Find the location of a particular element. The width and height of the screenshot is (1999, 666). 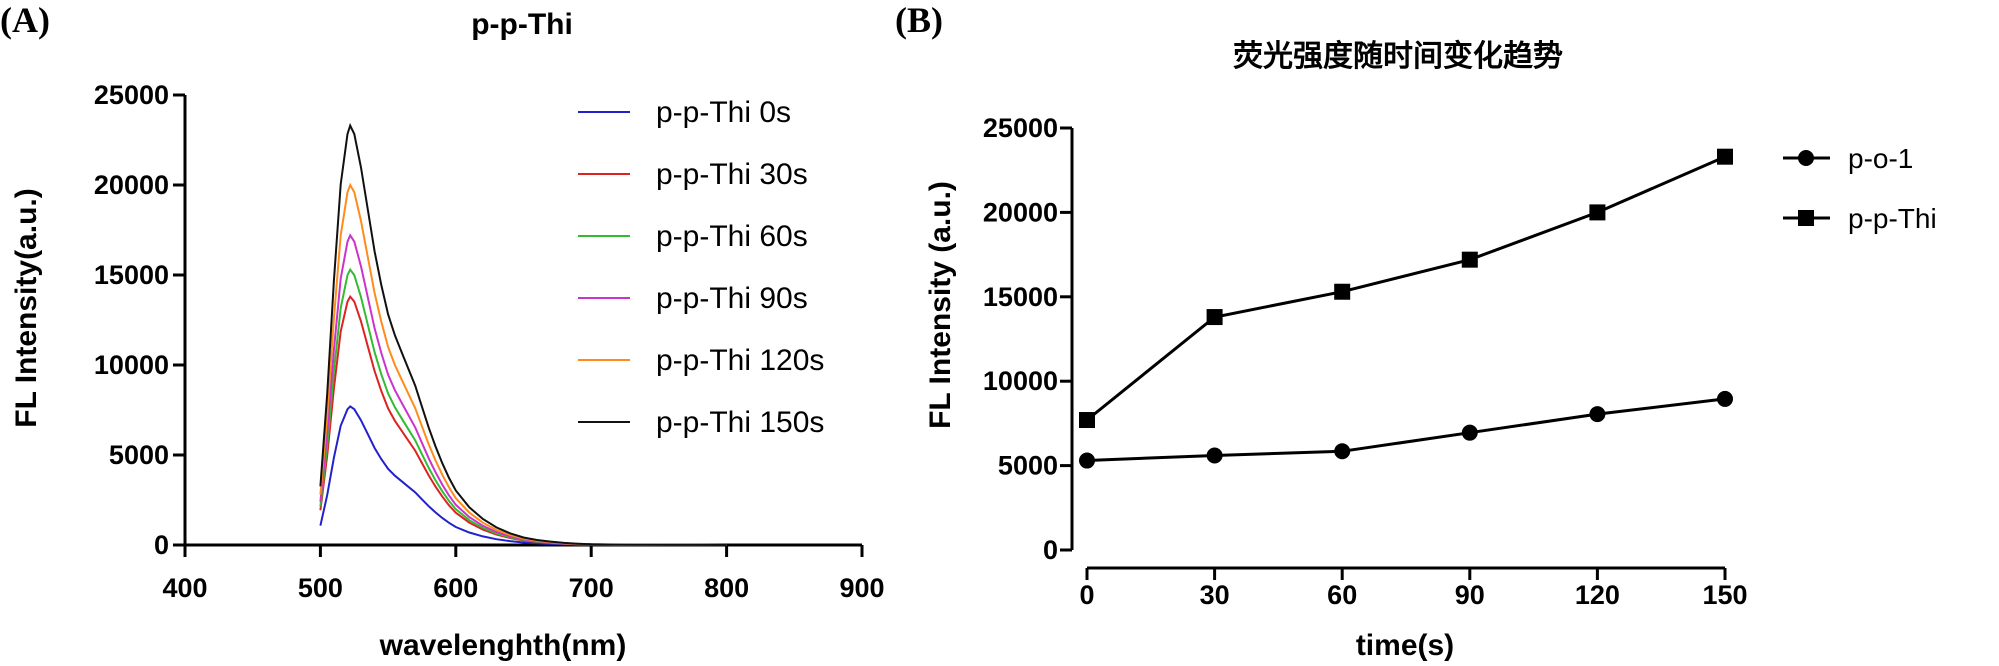

chart-a-legend-label: p-p-Thi 90s is located at coordinates (732, 298).